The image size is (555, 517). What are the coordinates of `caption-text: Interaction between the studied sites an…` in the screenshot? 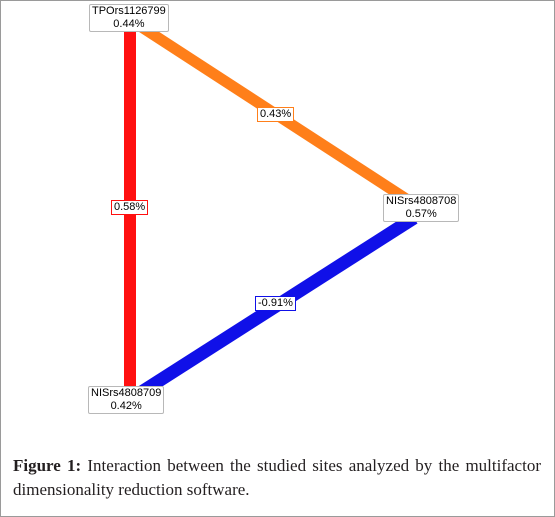 It's located at (277, 477).